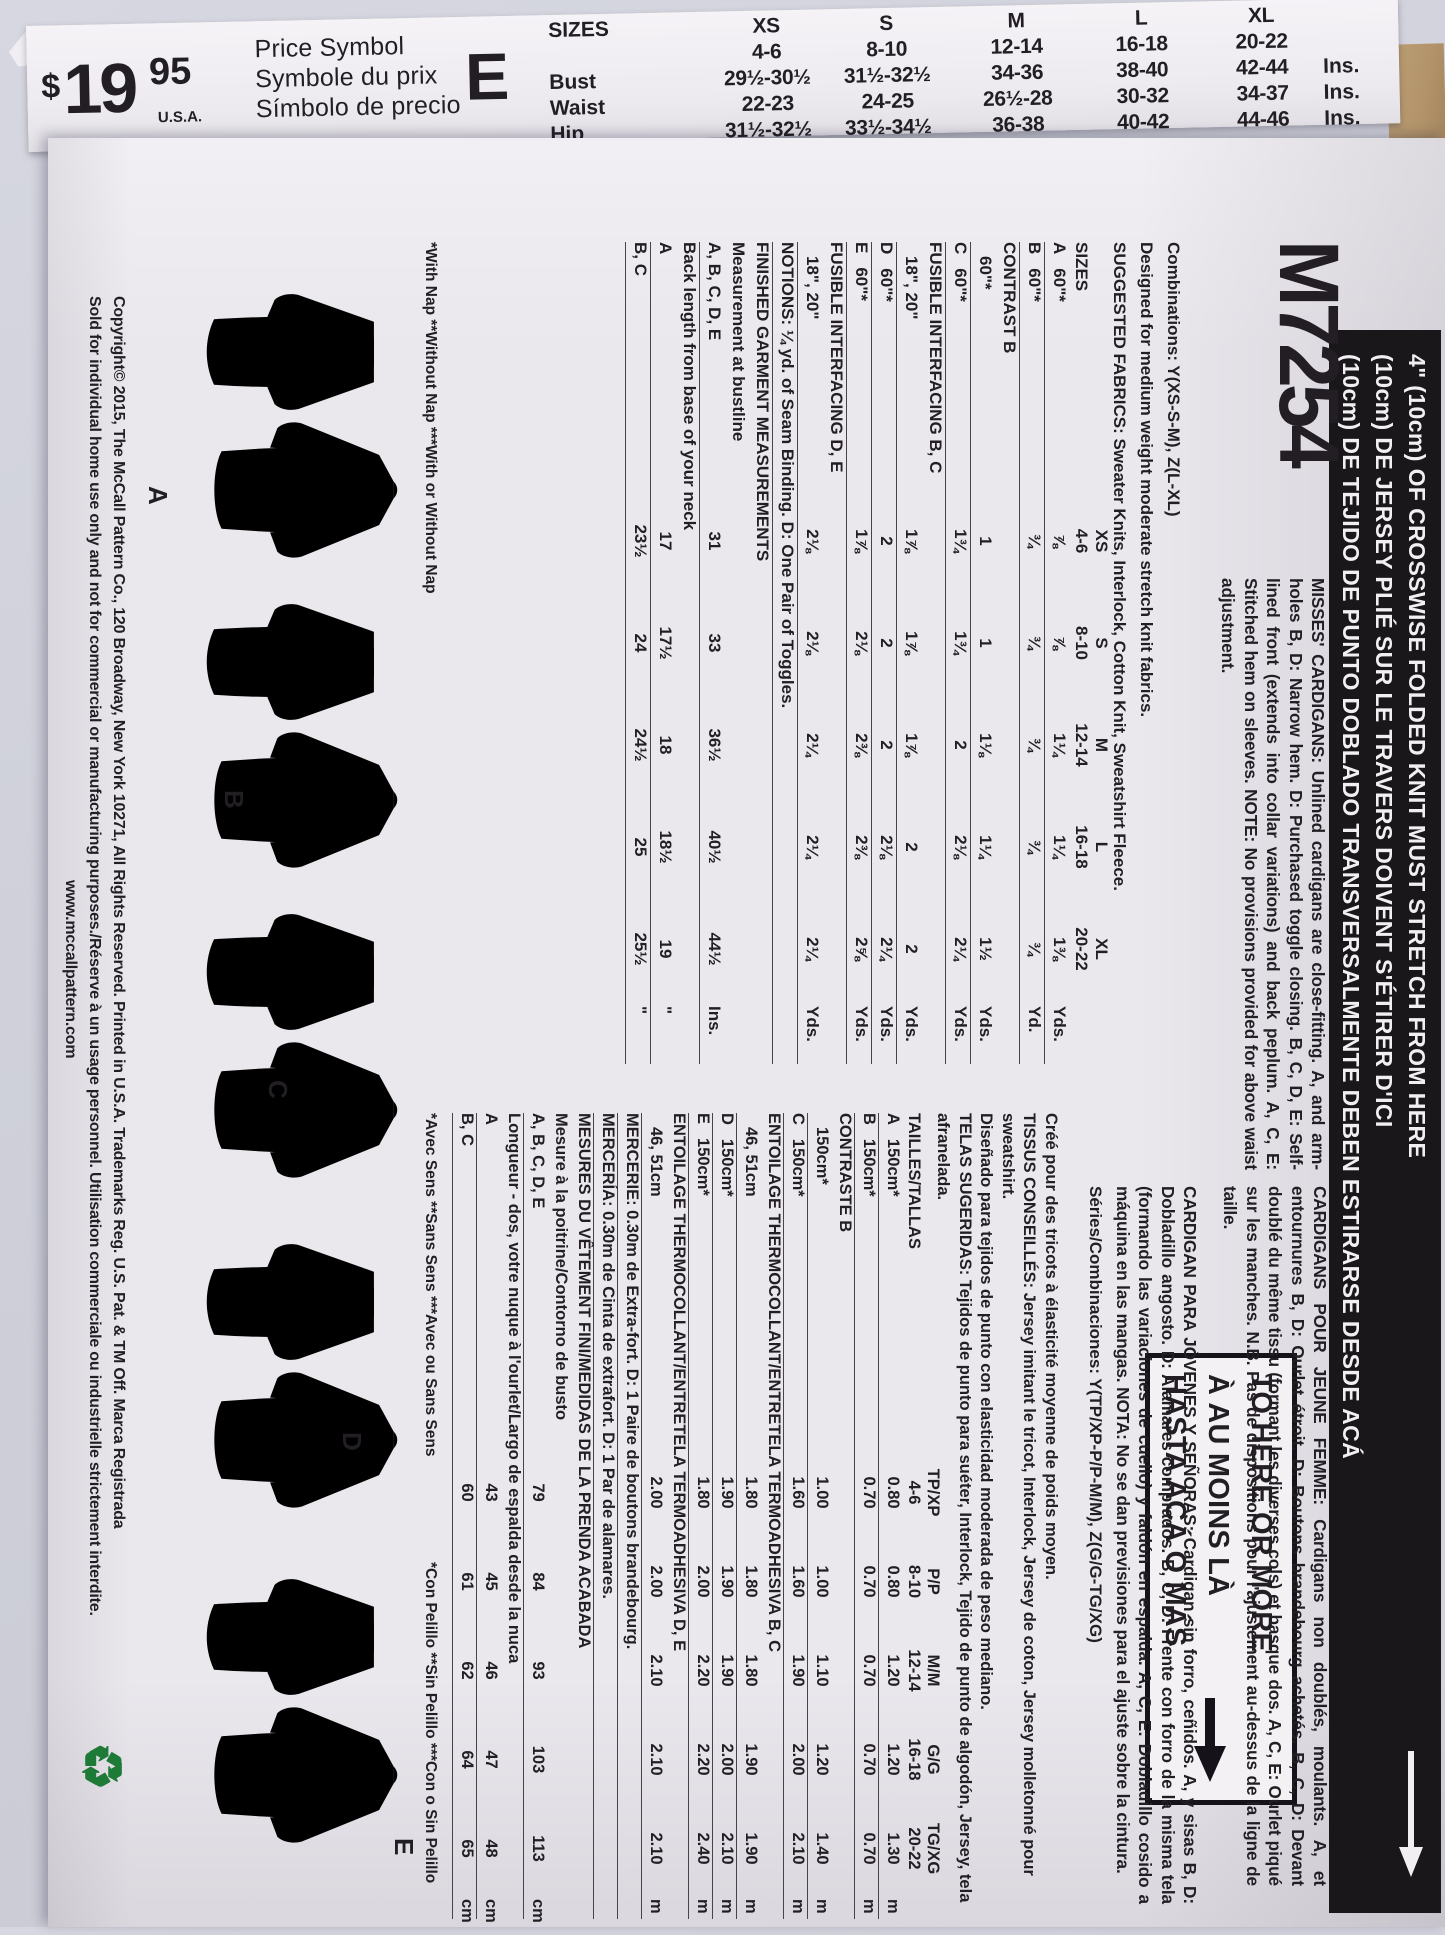  What do you see at coordinates (834, 653) in the screenshot?
I see `table-section-head: FUSIBLE INTERFACING D, E` at bounding box center [834, 653].